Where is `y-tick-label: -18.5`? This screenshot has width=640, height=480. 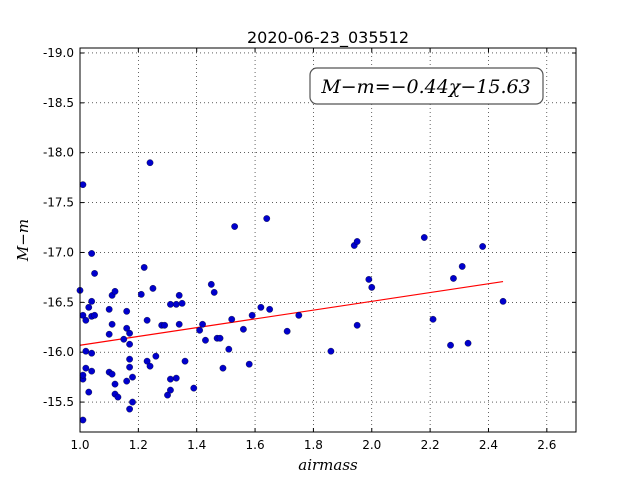
y-tick-label: -18.5 is located at coordinates (58, 103).